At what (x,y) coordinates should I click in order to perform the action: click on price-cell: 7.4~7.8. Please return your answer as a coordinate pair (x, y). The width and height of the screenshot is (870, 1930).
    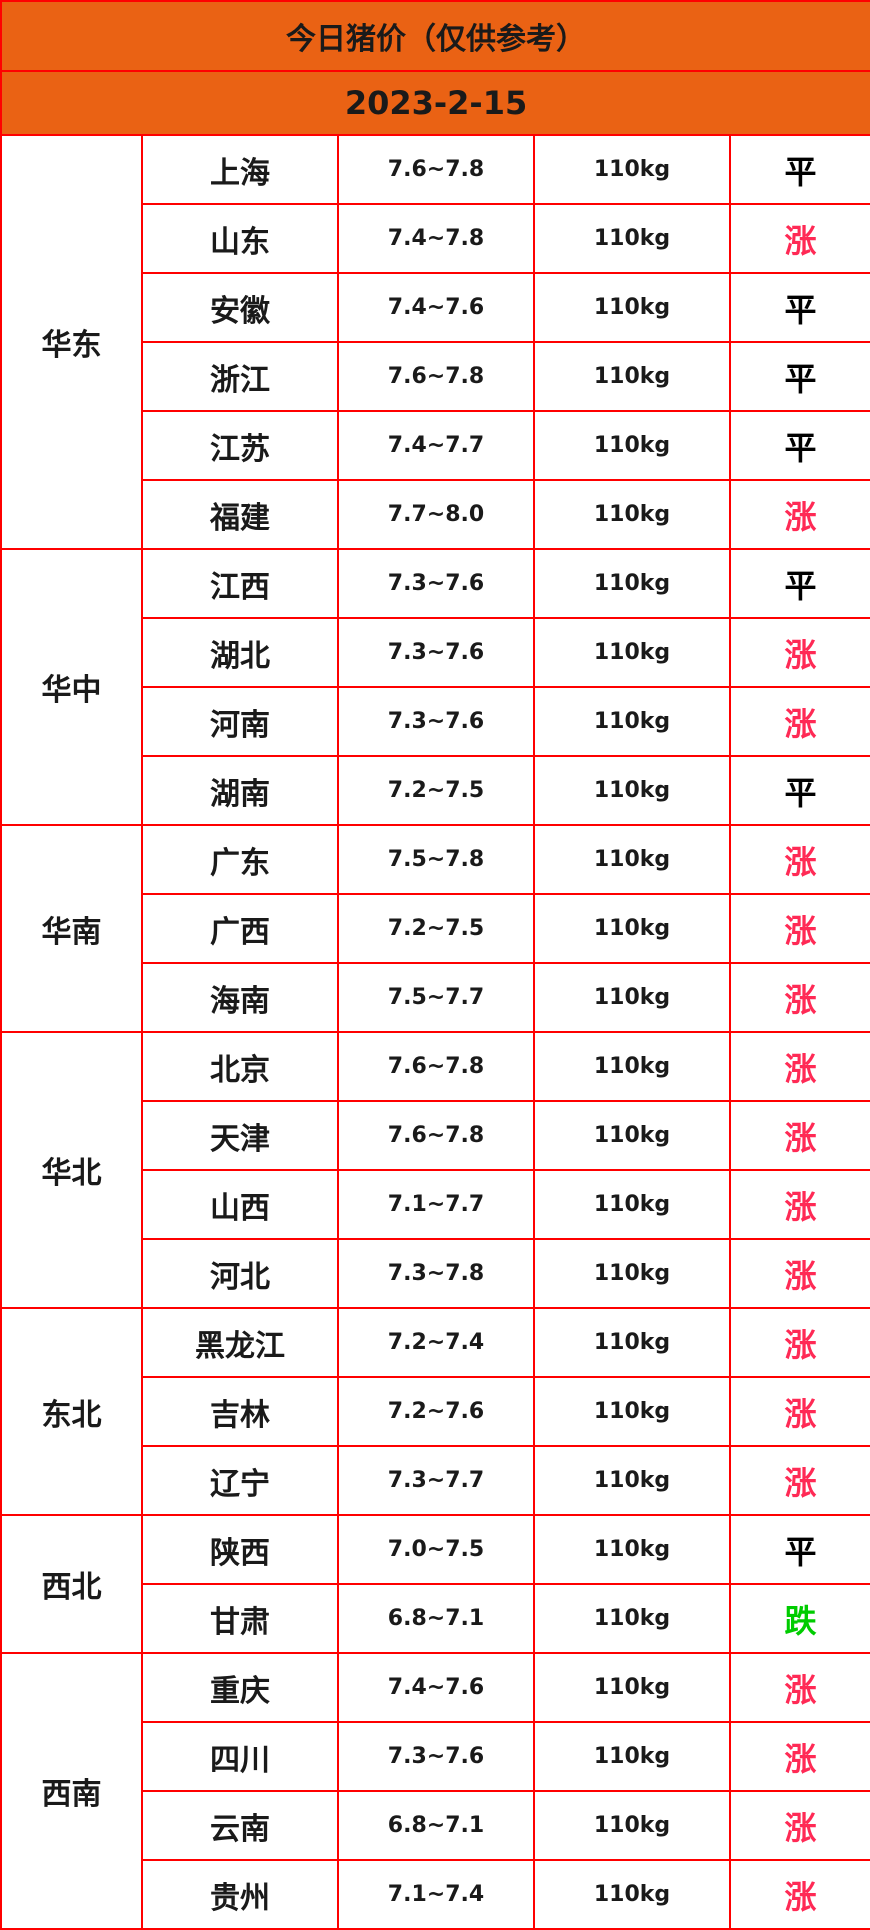
    Looking at the image, I should click on (436, 238).